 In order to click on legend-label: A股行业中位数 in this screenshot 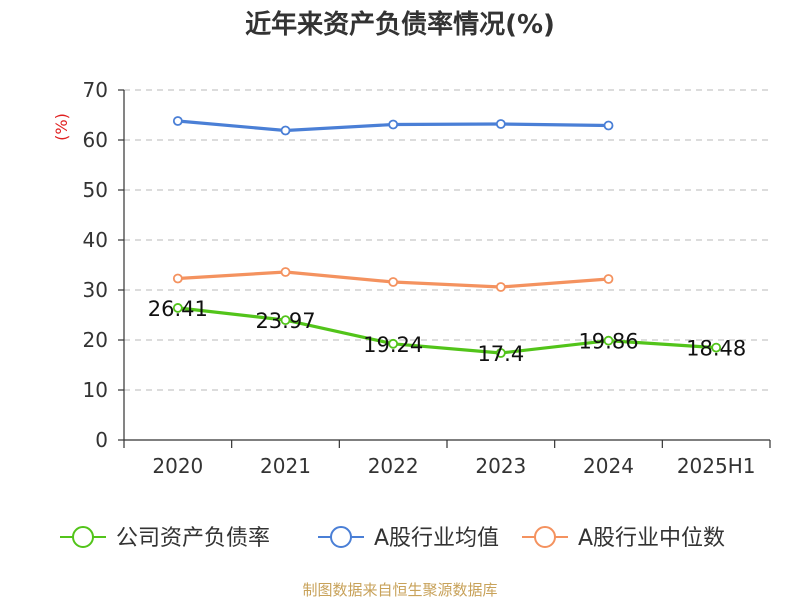, I will do `click(651, 538)`.